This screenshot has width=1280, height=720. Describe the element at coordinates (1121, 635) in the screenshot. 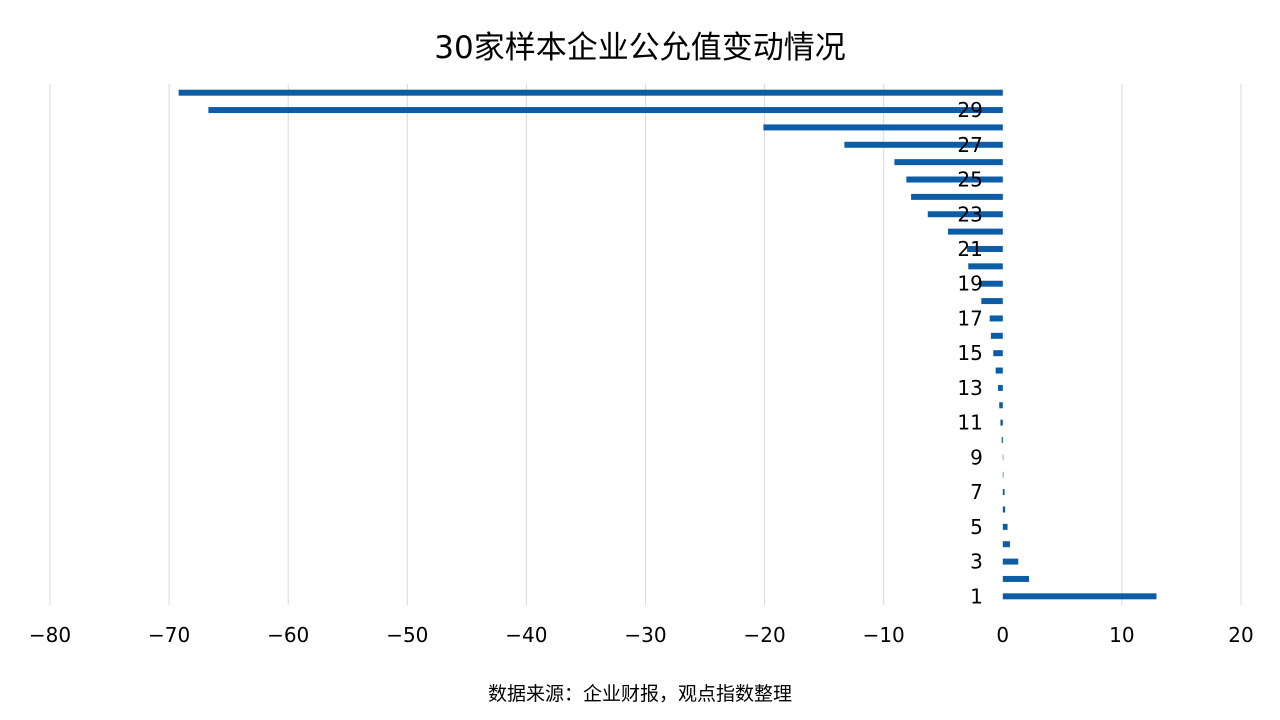

I see `x-tick-label: 10` at that location.